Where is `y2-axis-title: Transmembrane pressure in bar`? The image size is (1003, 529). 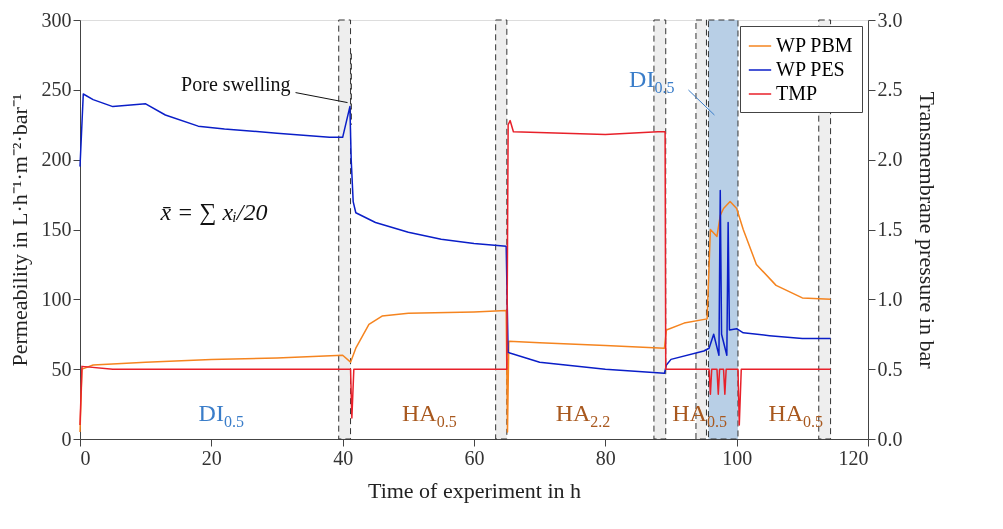 y2-axis-title: Transmembrane pressure in bar is located at coordinates (927, 230).